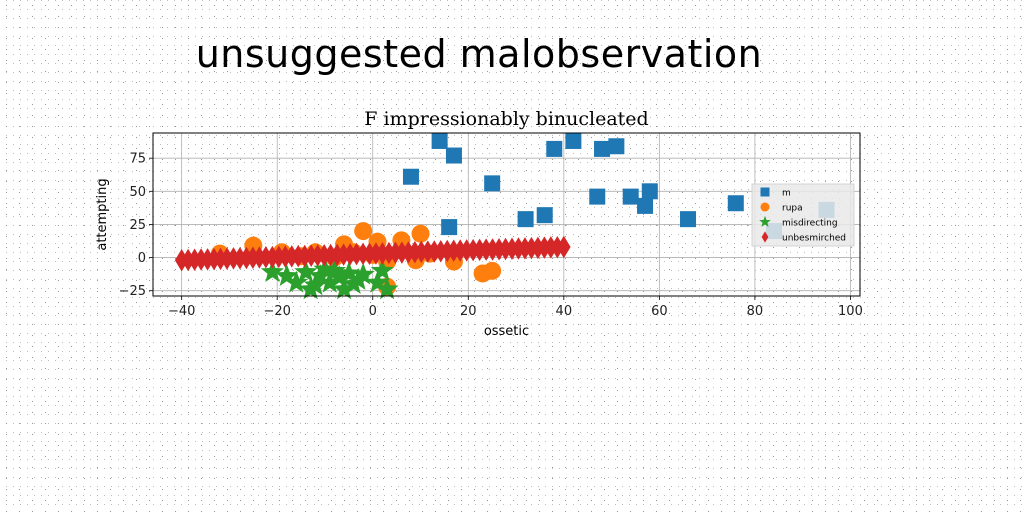 The height and width of the screenshot is (512, 1024). I want to click on x-tick-label: 80, so click(755, 311).